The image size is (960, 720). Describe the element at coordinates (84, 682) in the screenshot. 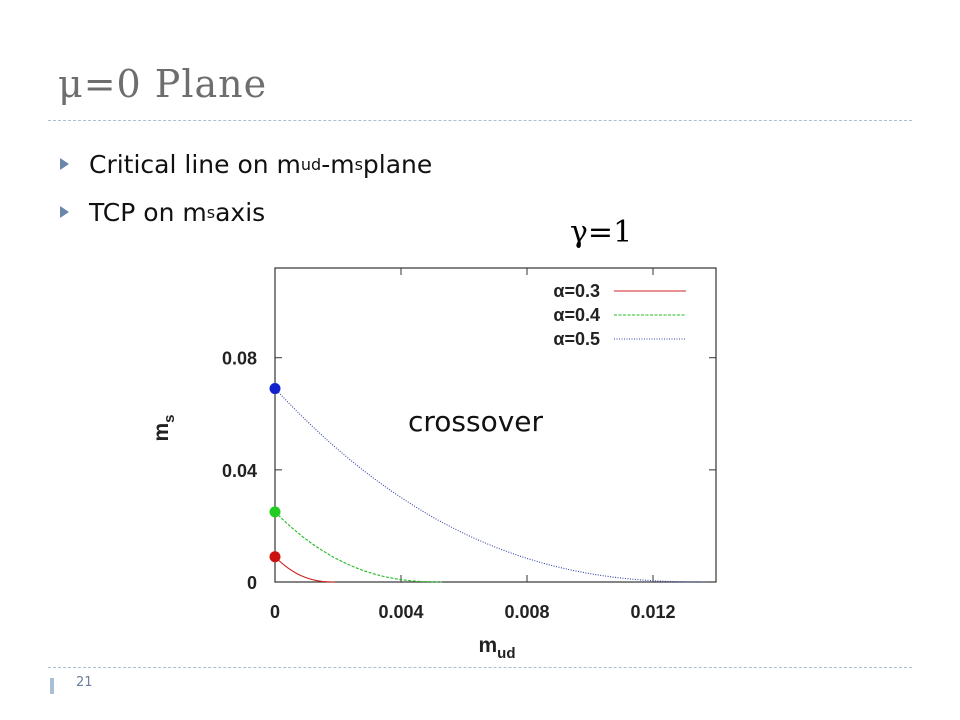

I see `page-number: 21` at that location.